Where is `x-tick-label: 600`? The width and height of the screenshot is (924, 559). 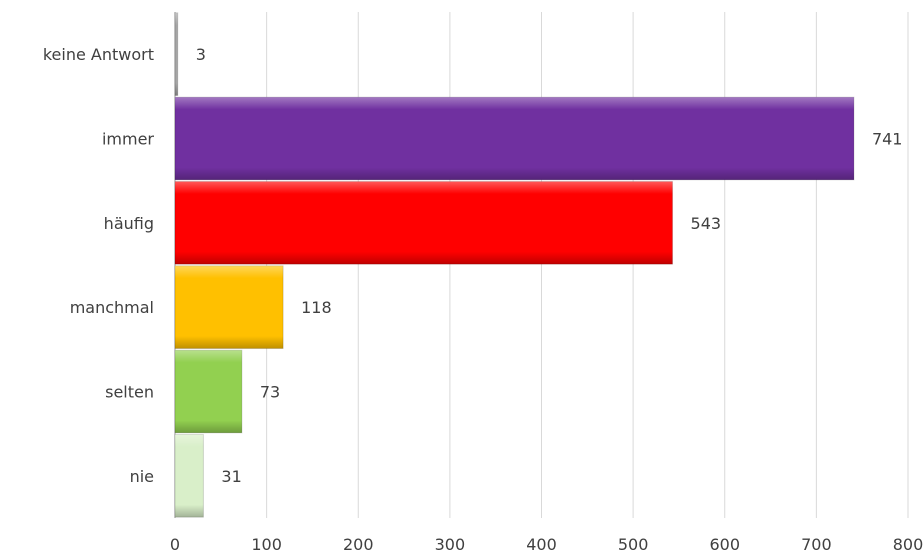
x-tick-label: 600 is located at coordinates (724, 544).